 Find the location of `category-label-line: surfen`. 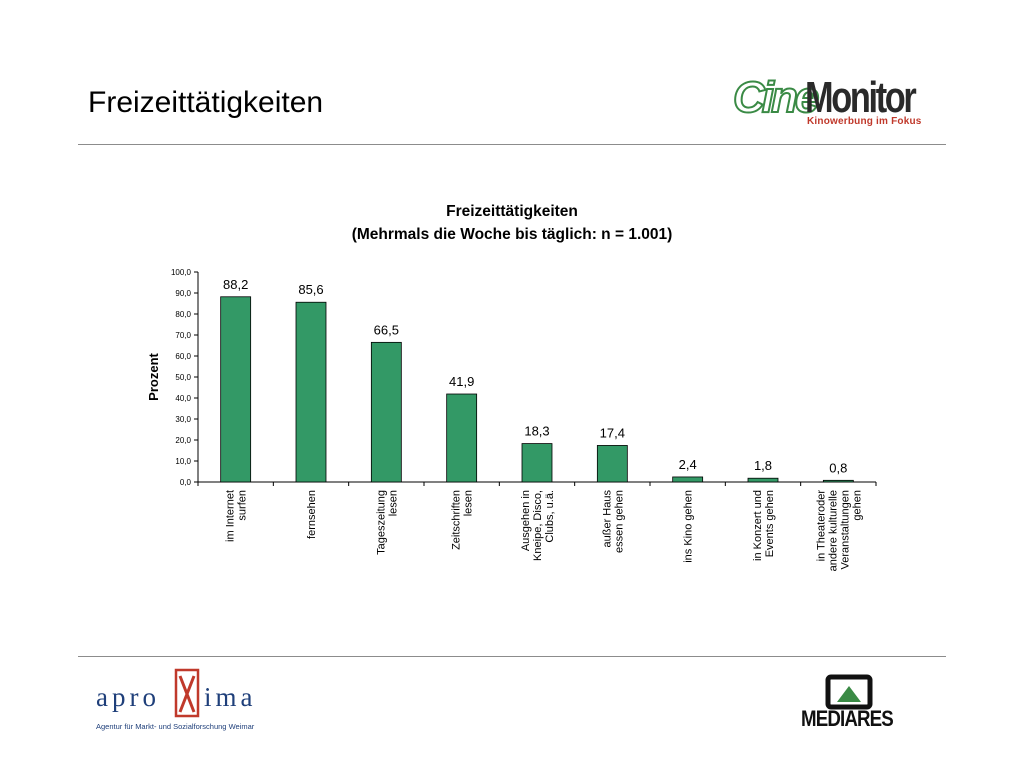

category-label-line: surfen is located at coordinates (243, 505).